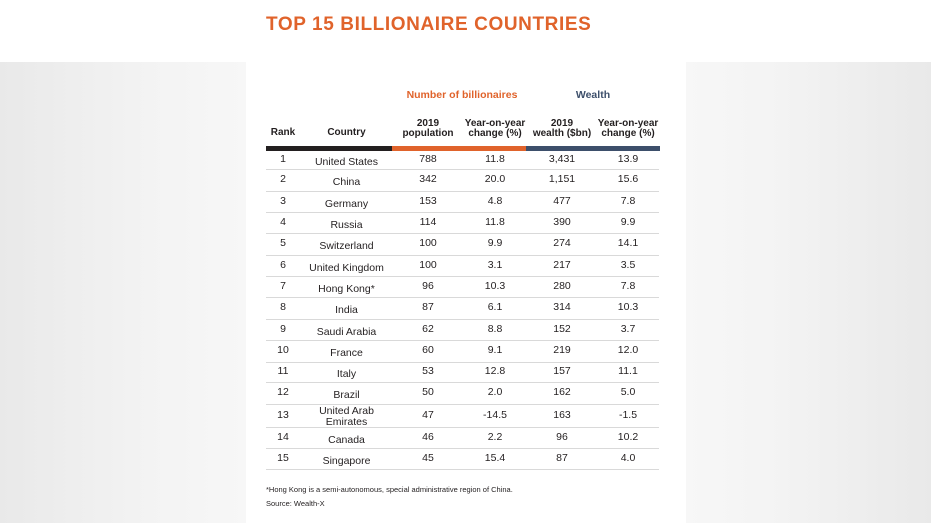 The width and height of the screenshot is (931, 523). What do you see at coordinates (495, 264) in the screenshot?
I see `cell-pop-change: 3.1` at bounding box center [495, 264].